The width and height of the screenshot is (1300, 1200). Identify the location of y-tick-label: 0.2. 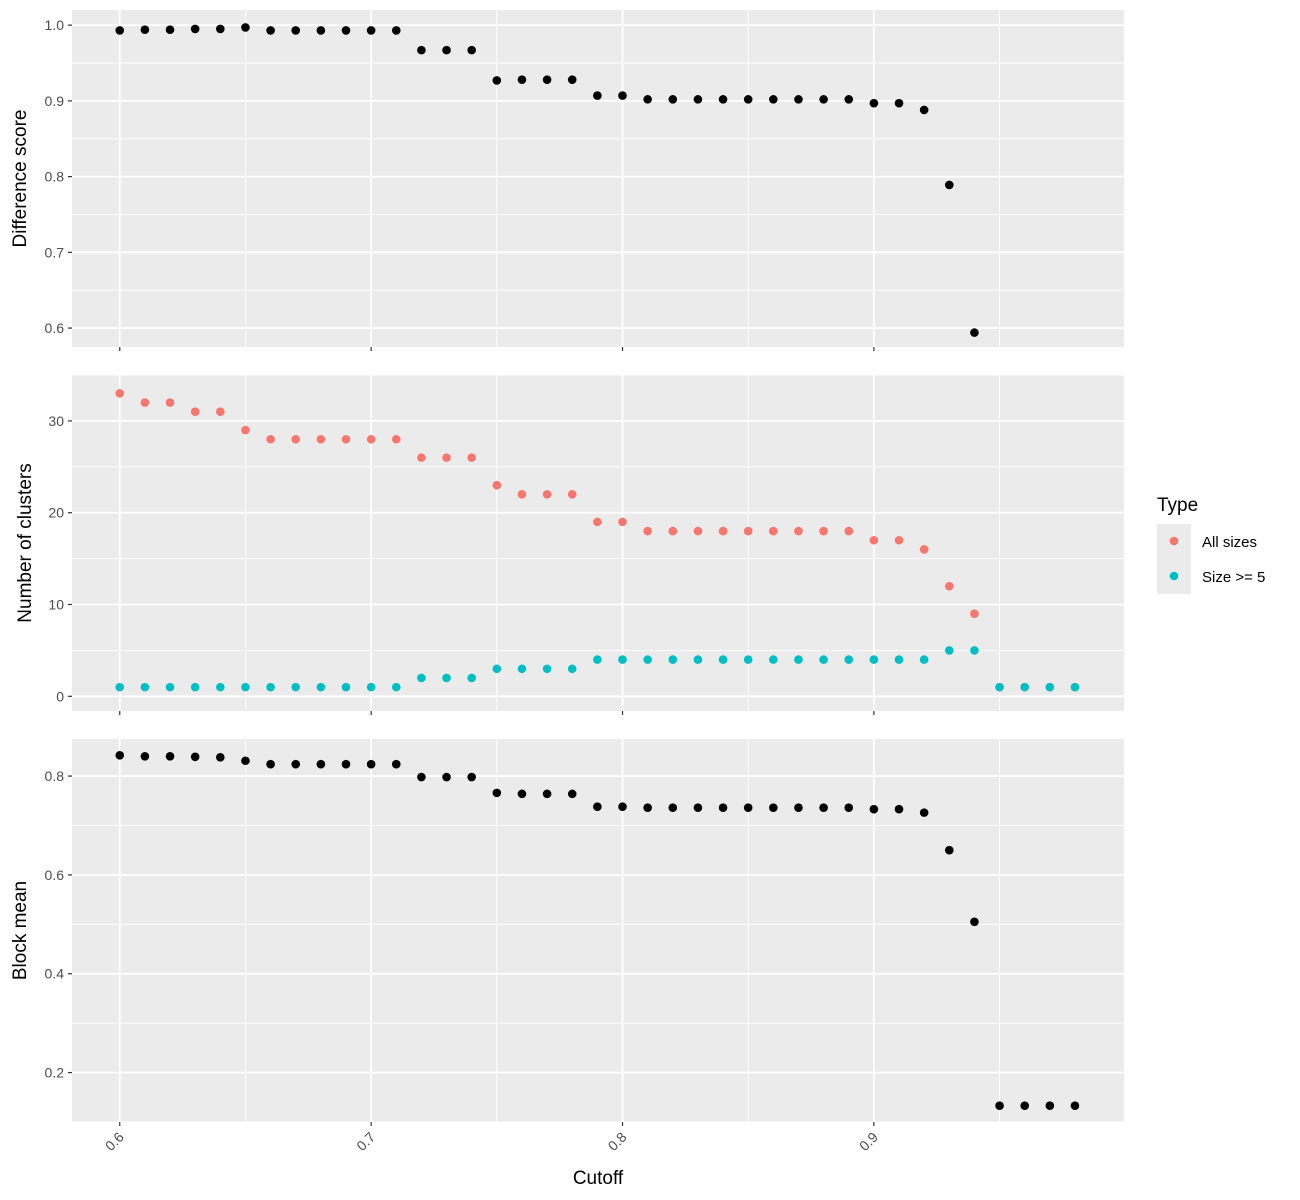
(55, 1073).